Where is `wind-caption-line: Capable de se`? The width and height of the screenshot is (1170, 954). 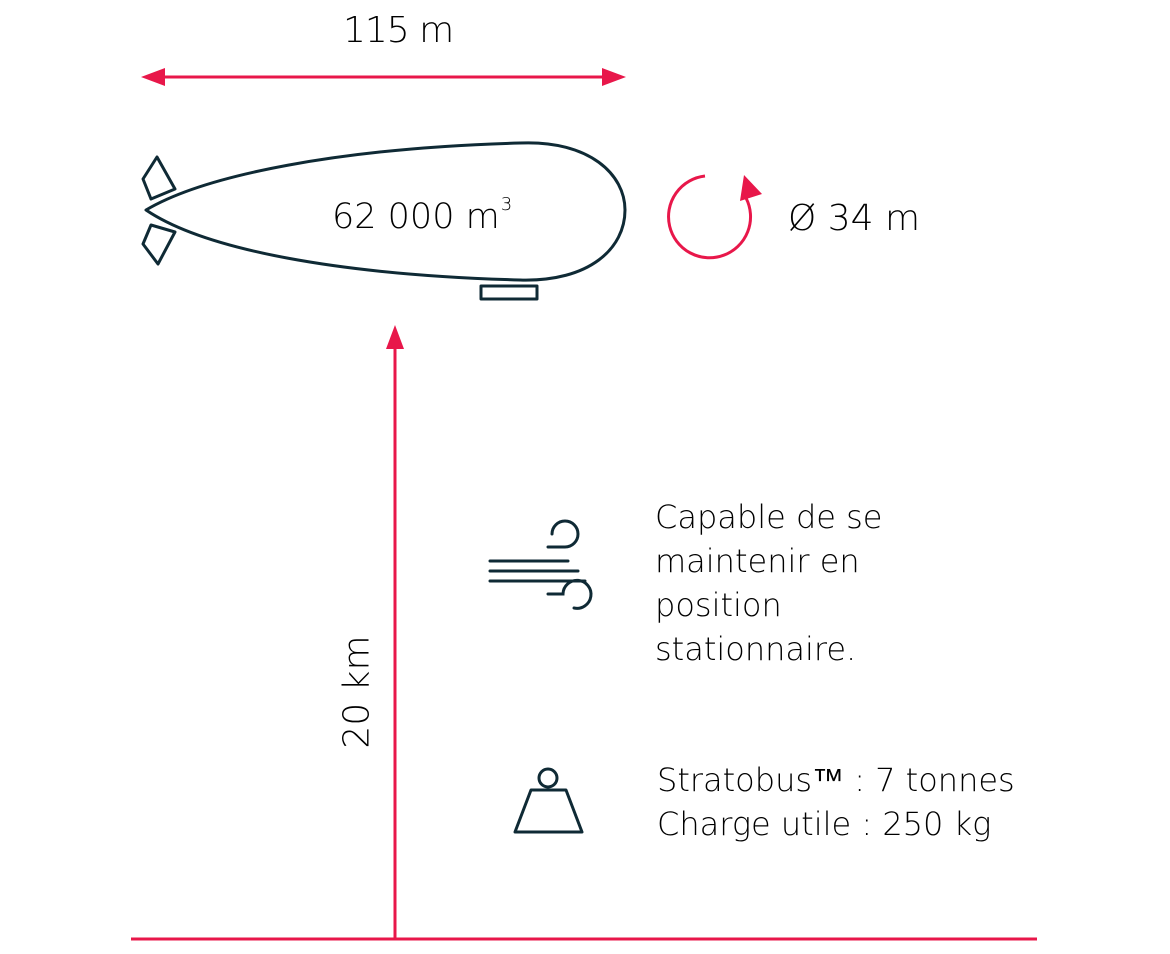
wind-caption-line: Capable de se is located at coordinates (769, 517).